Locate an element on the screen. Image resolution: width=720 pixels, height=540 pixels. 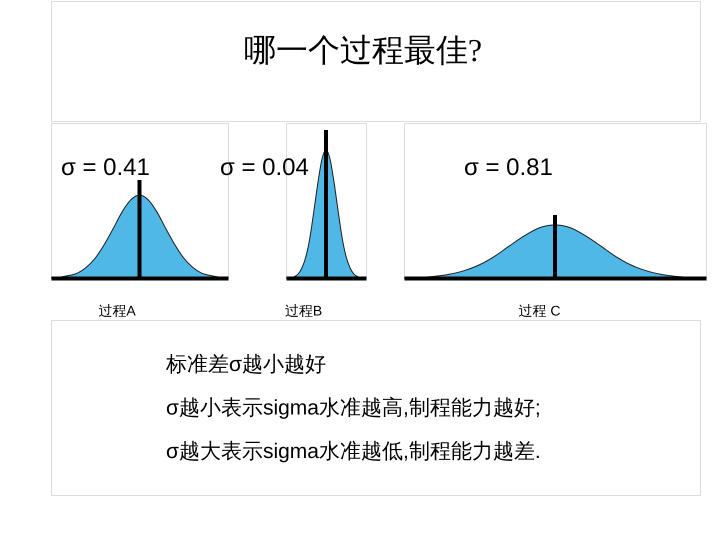
x-axis-title: 过程 C is located at coordinates (539, 310).